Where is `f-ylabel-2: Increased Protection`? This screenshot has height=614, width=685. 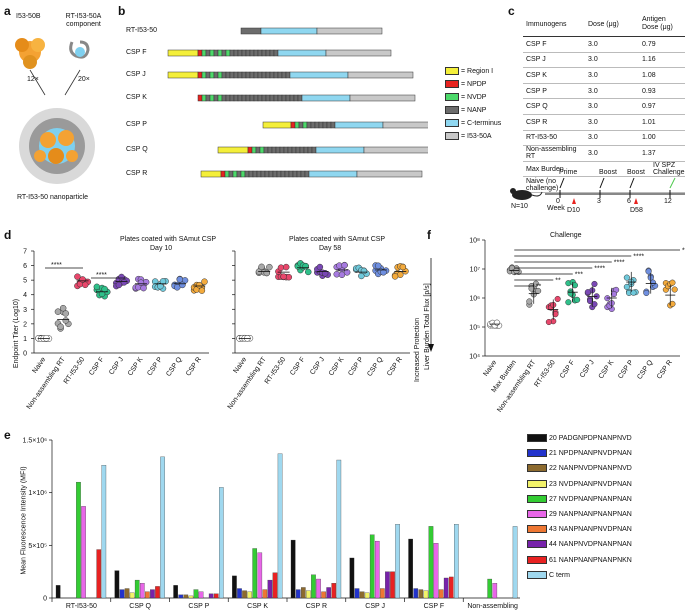
f-ylabel-2: Increased Protection is located at coordinates (417, 349).